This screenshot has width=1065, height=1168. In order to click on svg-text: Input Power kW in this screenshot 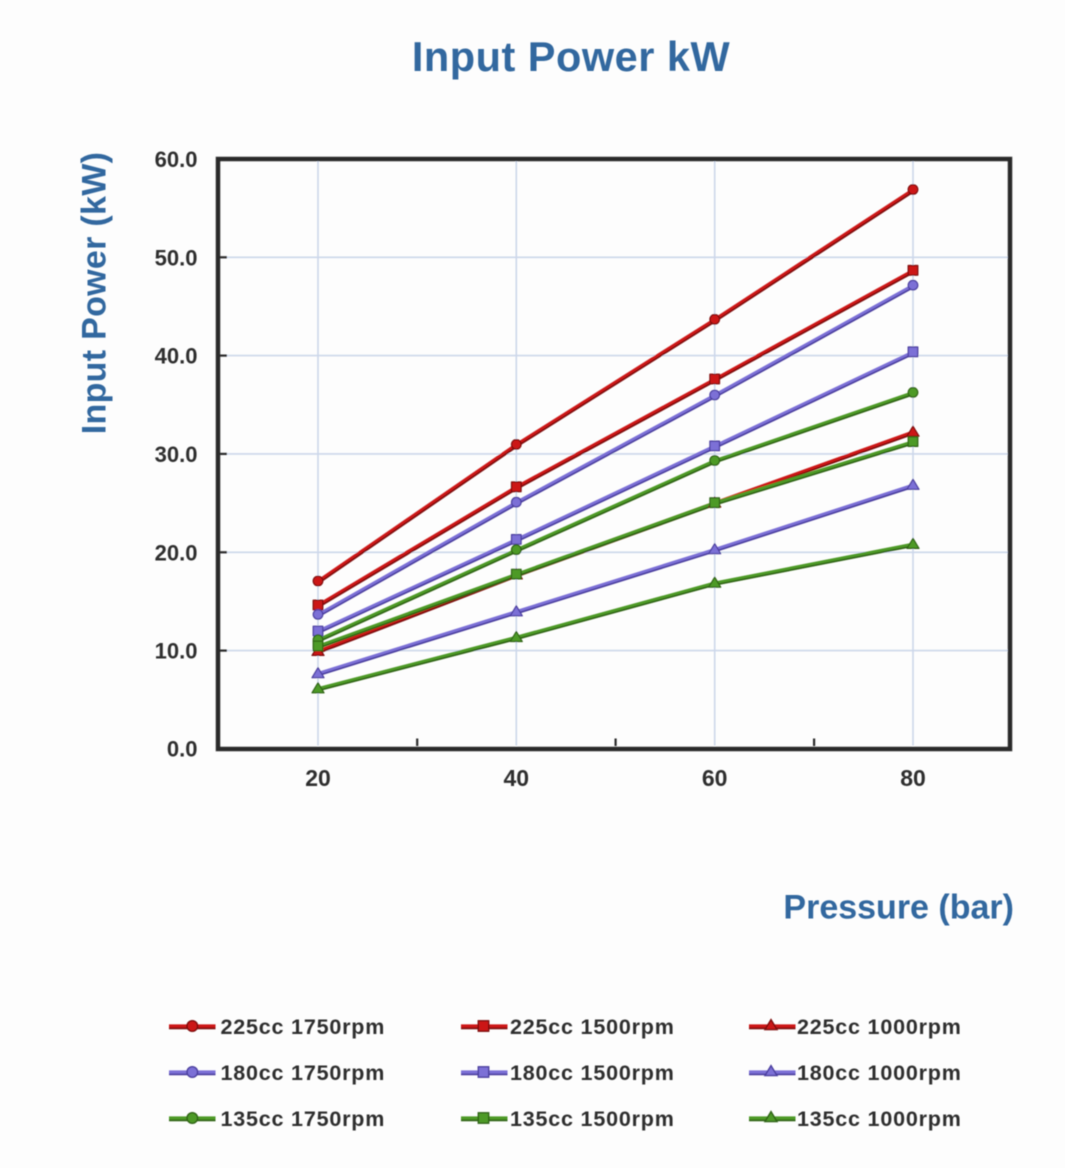, I will do `click(571, 56)`.